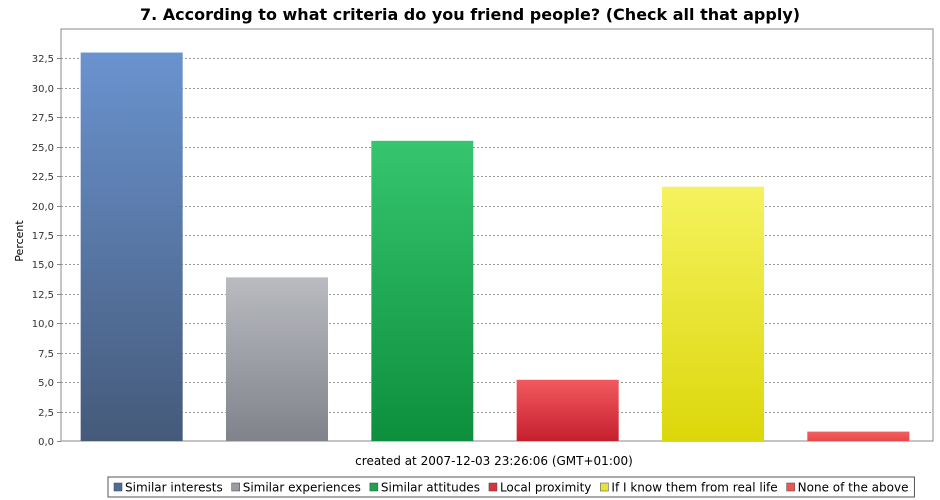  What do you see at coordinates (43, 324) in the screenshot?
I see `y-tick-label: 10,0` at bounding box center [43, 324].